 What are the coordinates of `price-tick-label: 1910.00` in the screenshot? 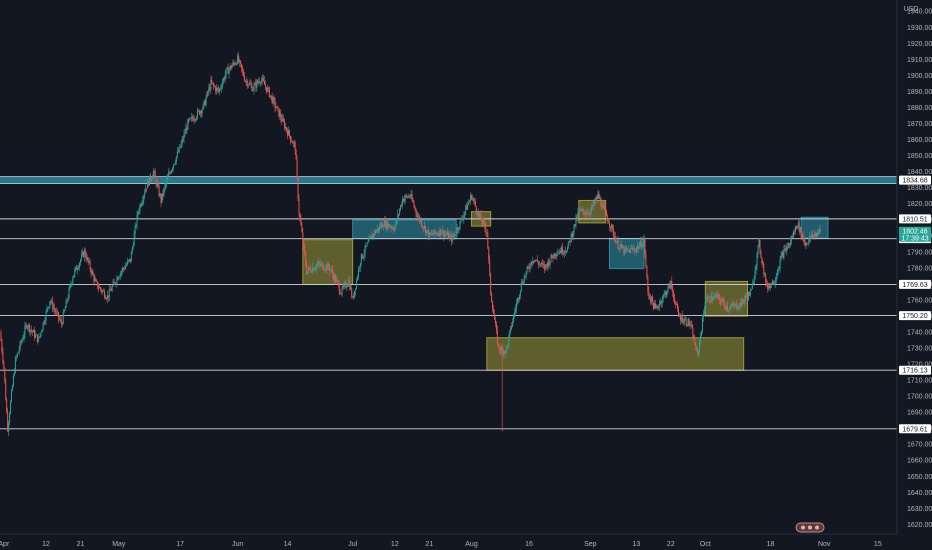 It's located at (919, 60).